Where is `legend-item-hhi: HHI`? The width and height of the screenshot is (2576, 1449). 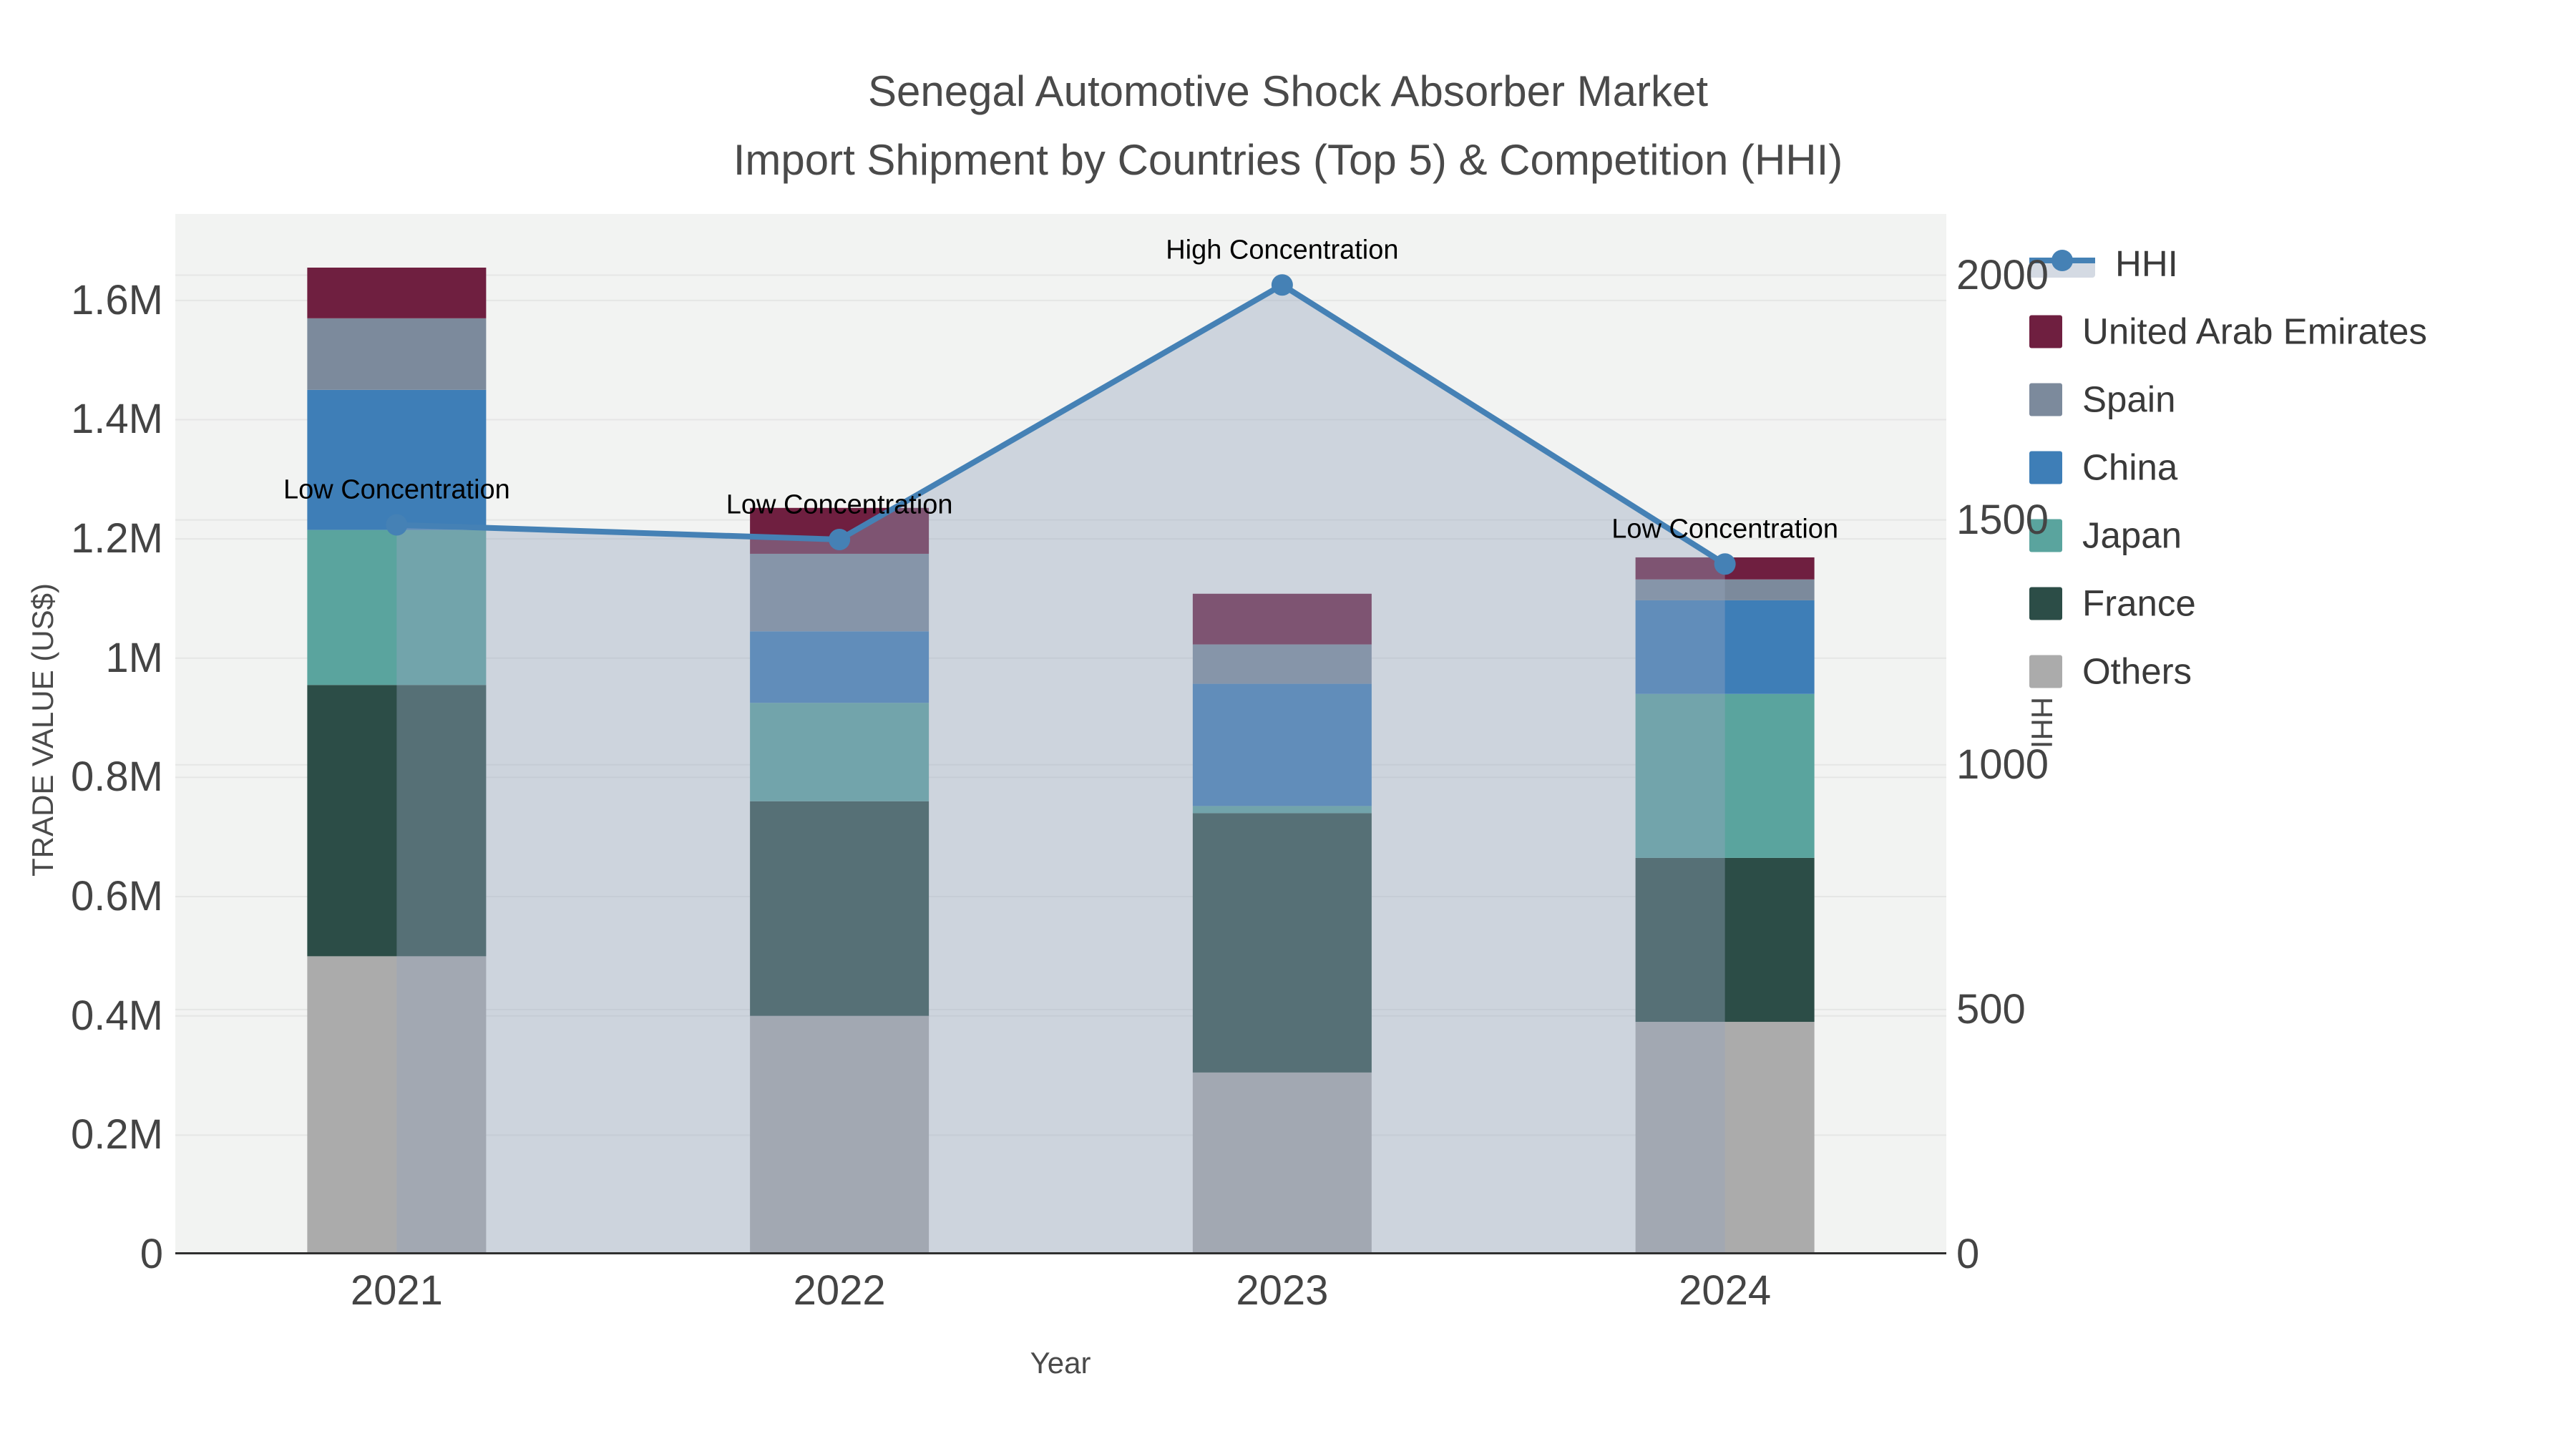 legend-item-hhi: HHI is located at coordinates (2103, 263).